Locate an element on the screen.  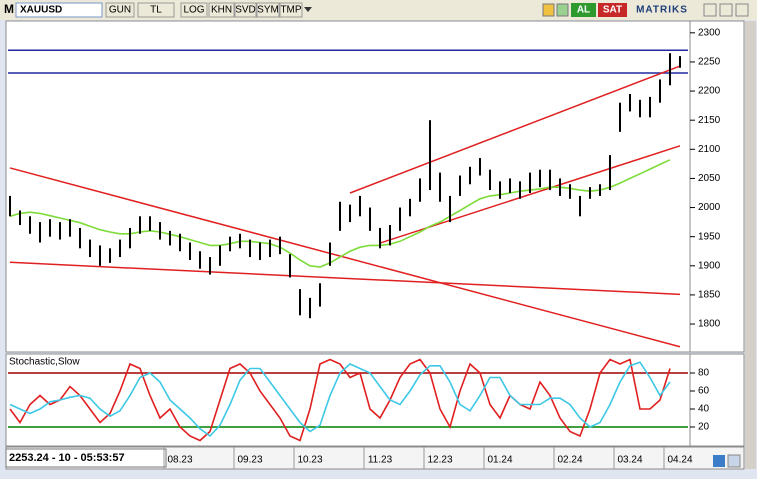
y-tick-label: 2100 is located at coordinates (709, 149).